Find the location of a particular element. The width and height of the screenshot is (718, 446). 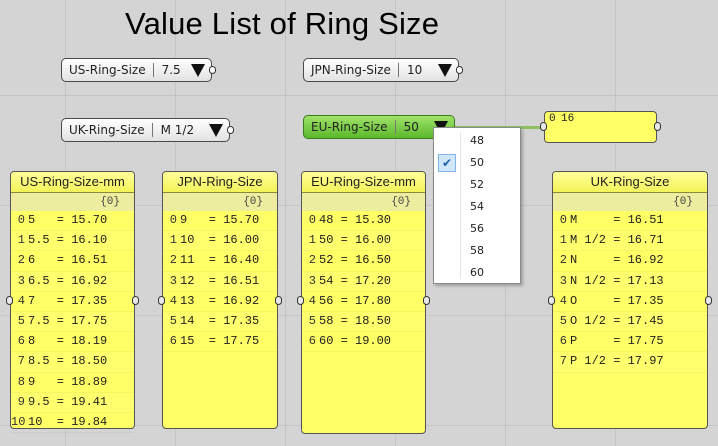

value-list-value: 50 is located at coordinates (411, 127).